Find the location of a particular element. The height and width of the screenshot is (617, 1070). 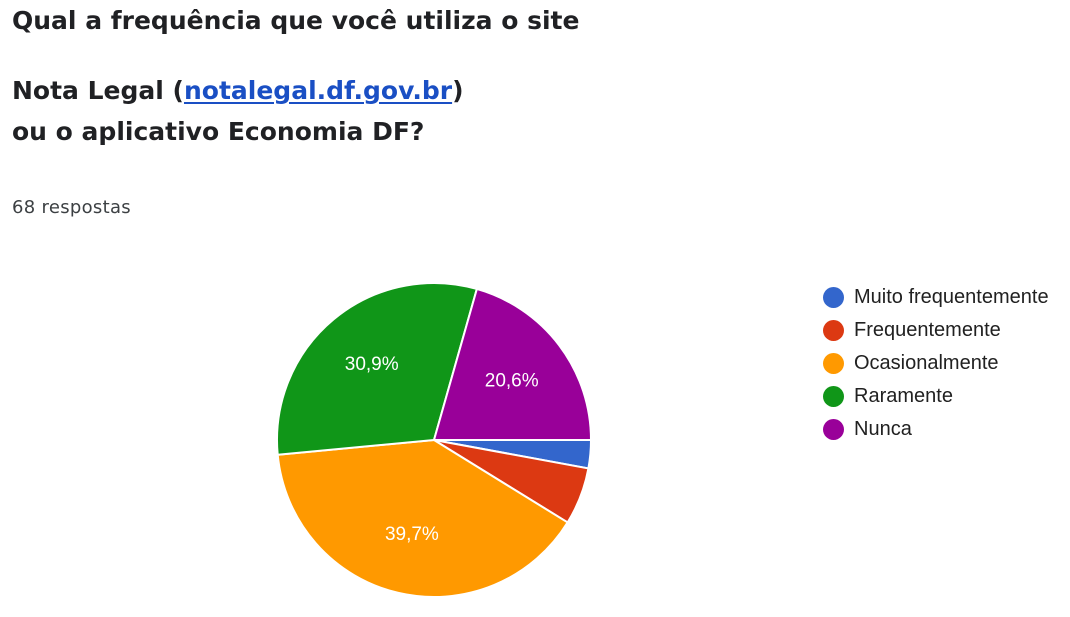

legend-swatch-frequentemente is located at coordinates (833, 330).